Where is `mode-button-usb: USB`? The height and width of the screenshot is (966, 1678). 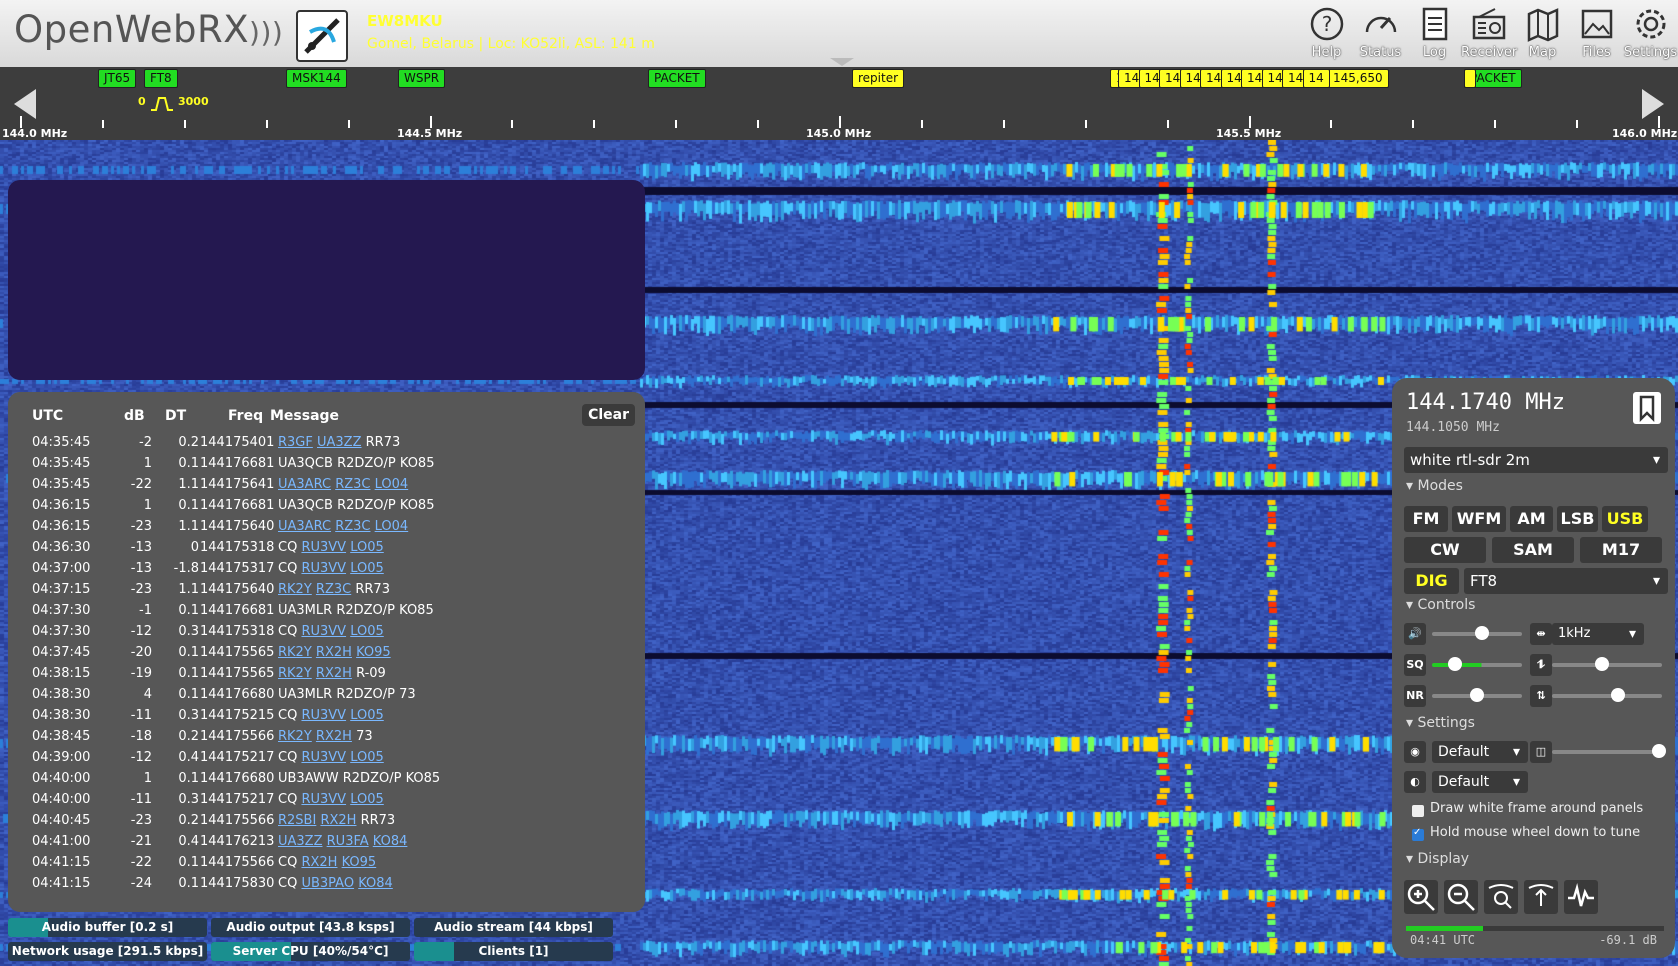 mode-button-usb: USB is located at coordinates (1625, 519).